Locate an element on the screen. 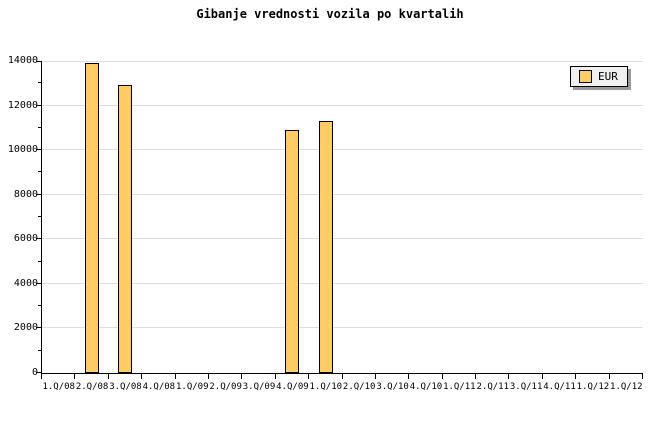  x-axis-label: 3.Q/10 is located at coordinates (392, 387).